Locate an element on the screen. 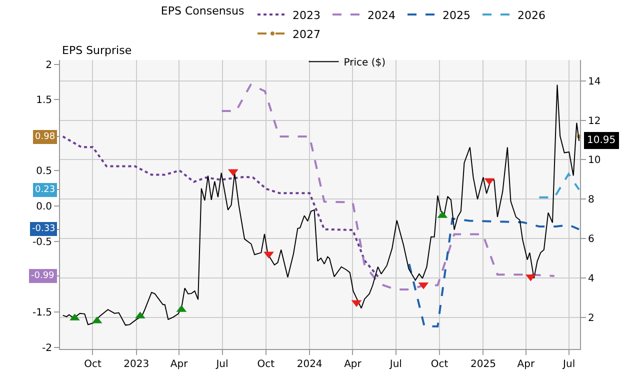 This screenshot has height=382, width=640. y-tick-label: 1.5 is located at coordinates (44, 100).